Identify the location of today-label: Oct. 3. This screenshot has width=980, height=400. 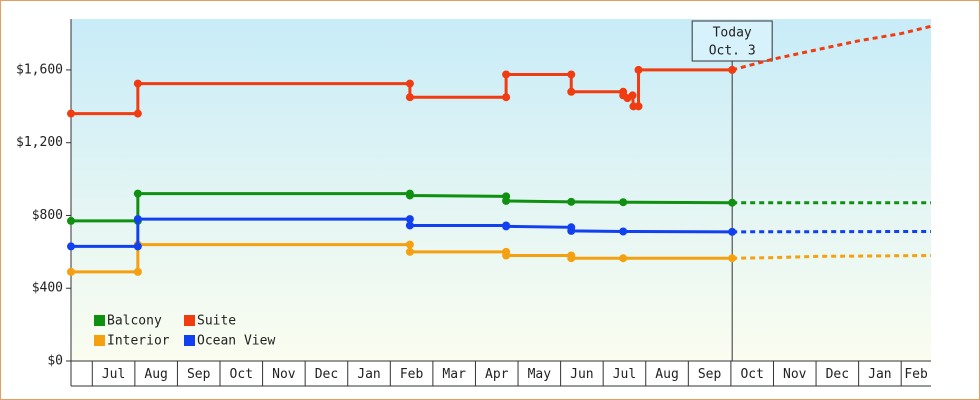
(732, 51).